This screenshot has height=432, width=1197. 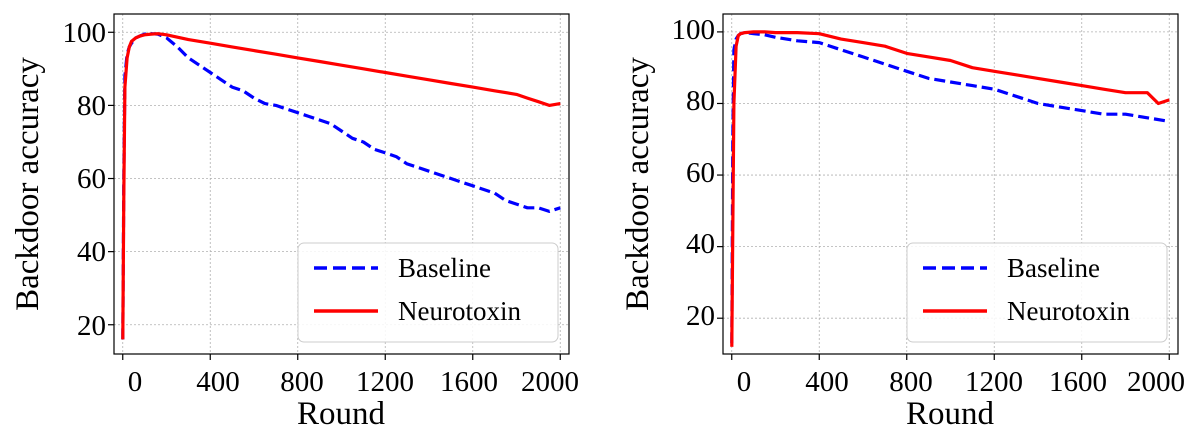 I want to click on legend-left: Baseline Neurotoxin, so click(x=428, y=292).